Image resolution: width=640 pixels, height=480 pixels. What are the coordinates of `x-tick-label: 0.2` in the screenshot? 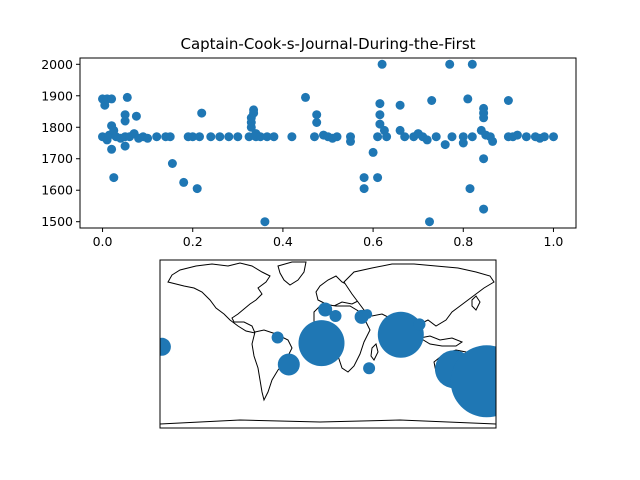 It's located at (193, 241).